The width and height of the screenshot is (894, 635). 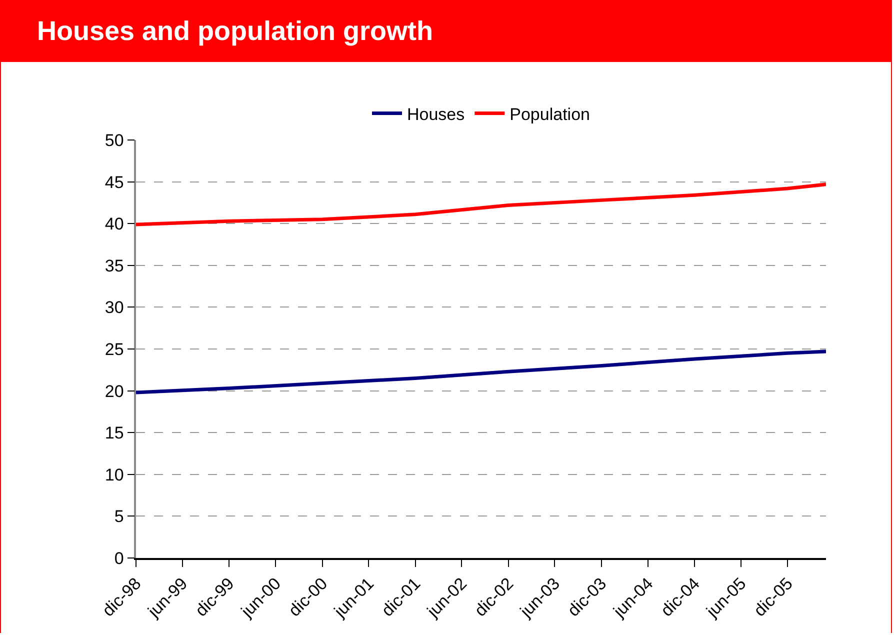 What do you see at coordinates (114, 182) in the screenshot?
I see `y-tick-label: 45` at bounding box center [114, 182].